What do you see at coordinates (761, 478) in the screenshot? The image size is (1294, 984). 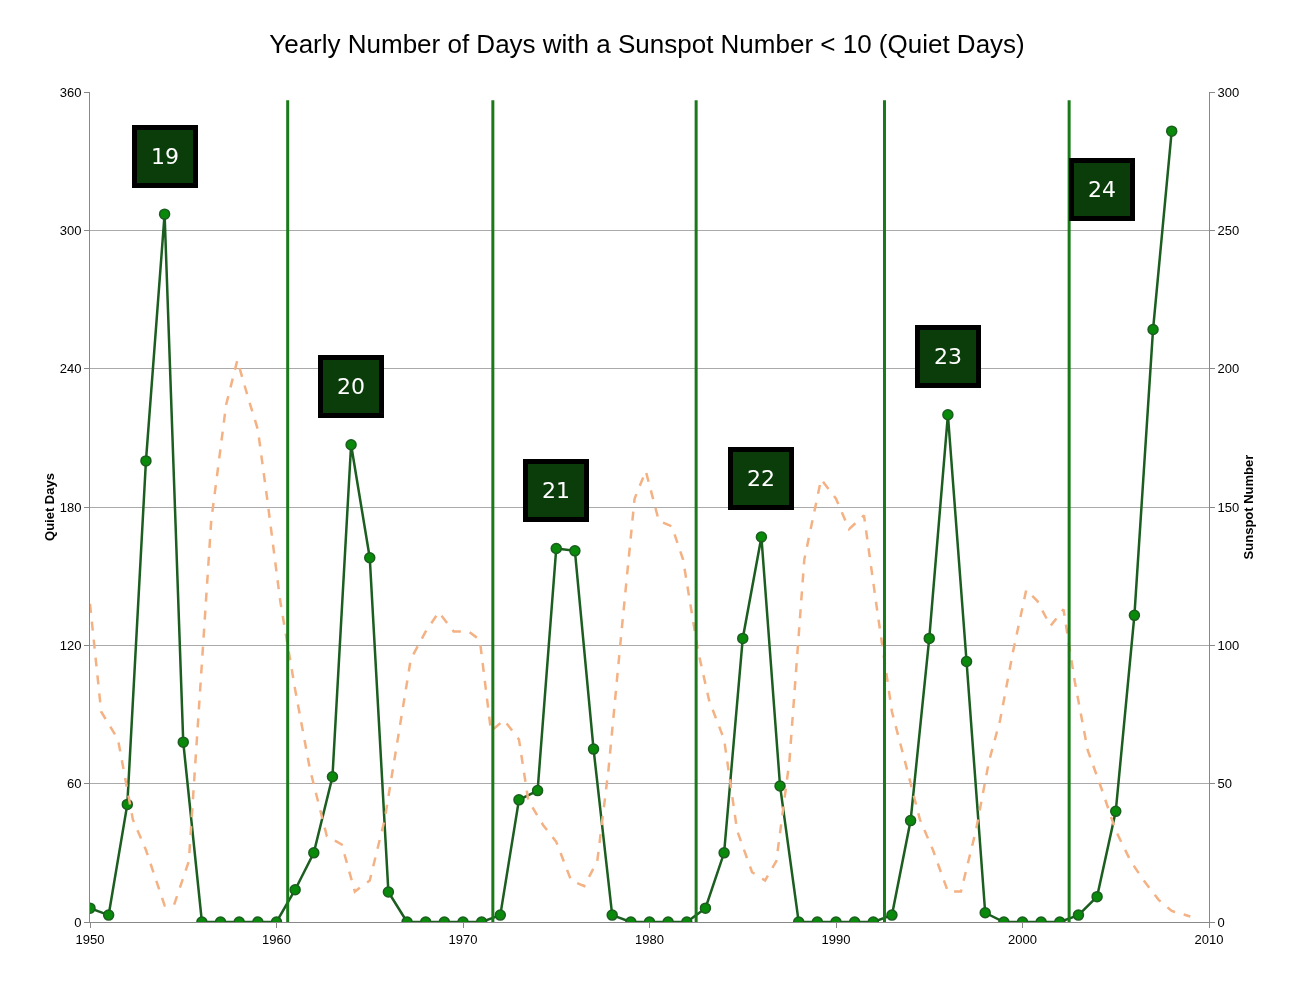 I see `annotation: 22` at bounding box center [761, 478].